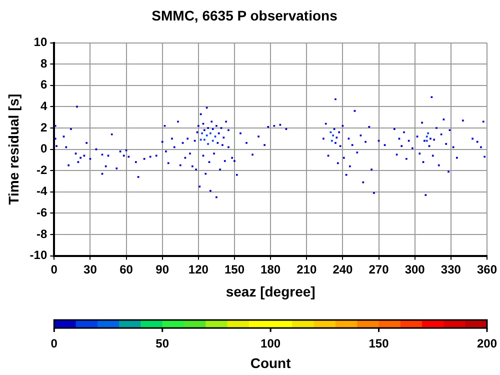 The image size is (500, 375). What do you see at coordinates (54, 343) in the screenshot?
I see `color-bar-label: 0` at bounding box center [54, 343].